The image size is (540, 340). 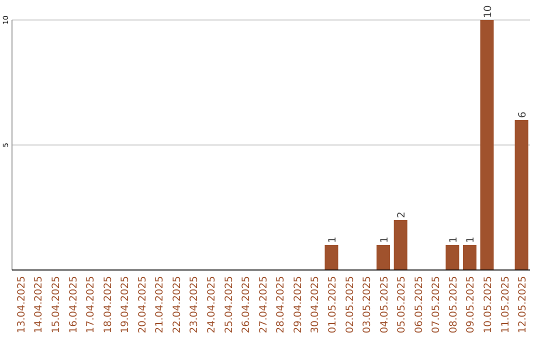 What do you see at coordinates (523, 115) in the screenshot?
I see `data-label: 6` at bounding box center [523, 115].